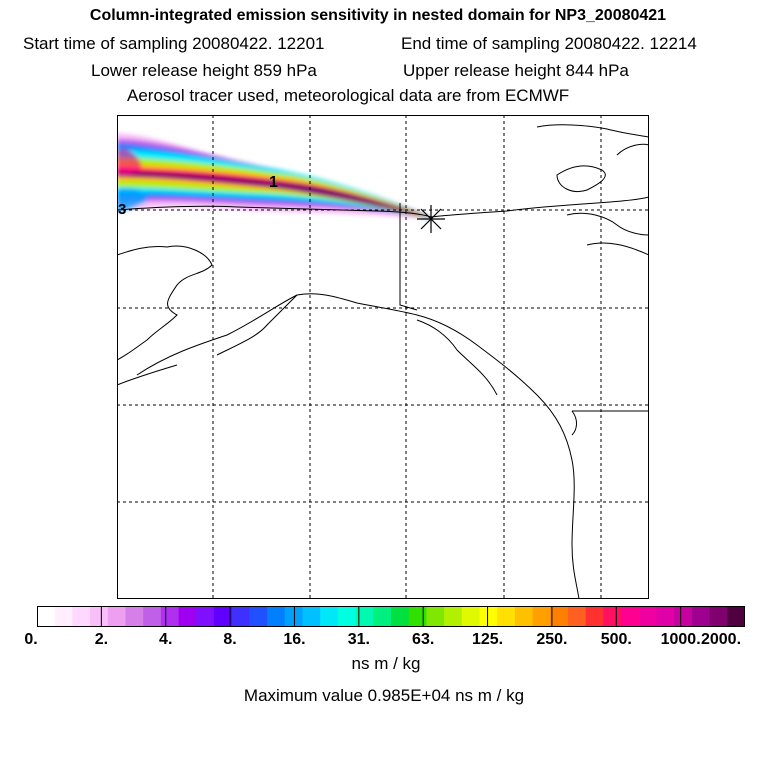 This screenshot has height=768, width=768. Describe the element at coordinates (616, 639) in the screenshot. I see `colorbar-tick-label: 500.` at that location.